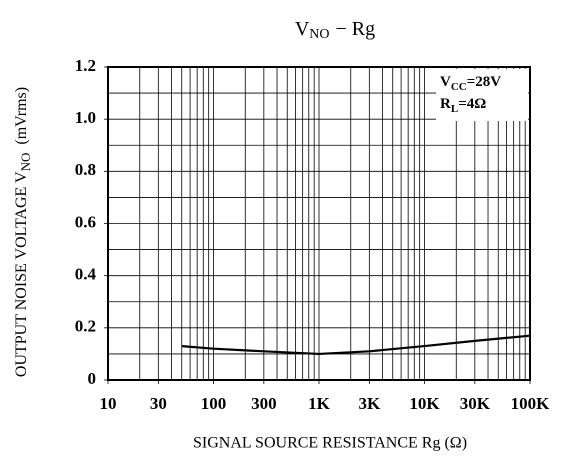 The width and height of the screenshot is (562, 461). I want to click on annotation-sub: L, so click(454, 109).